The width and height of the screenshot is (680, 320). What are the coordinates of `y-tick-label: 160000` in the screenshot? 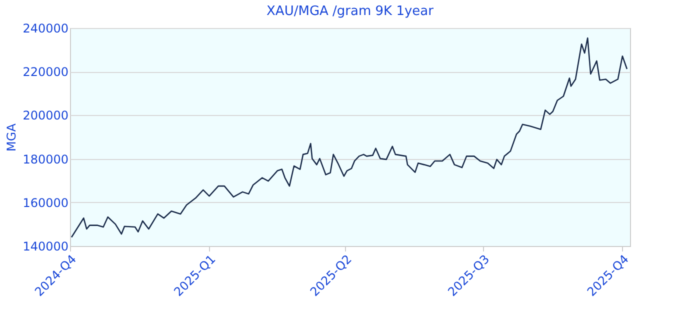 It's located at (45, 203).